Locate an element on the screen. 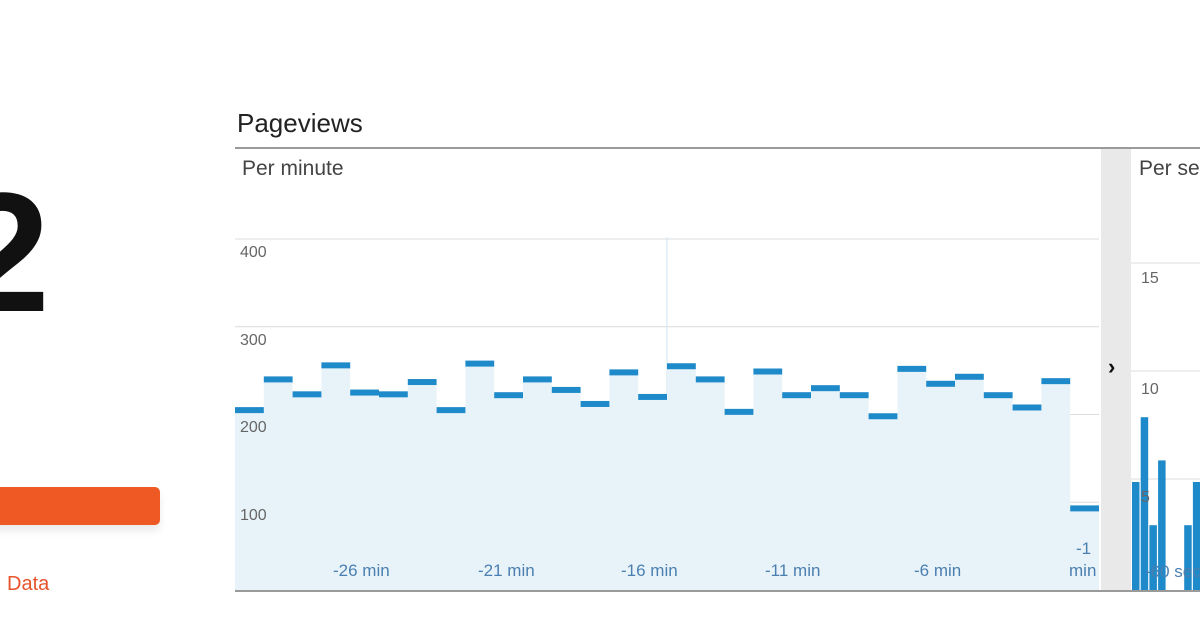 The width and height of the screenshot is (1200, 630). x-tick-1-line1: -1 is located at coordinates (1084, 548).